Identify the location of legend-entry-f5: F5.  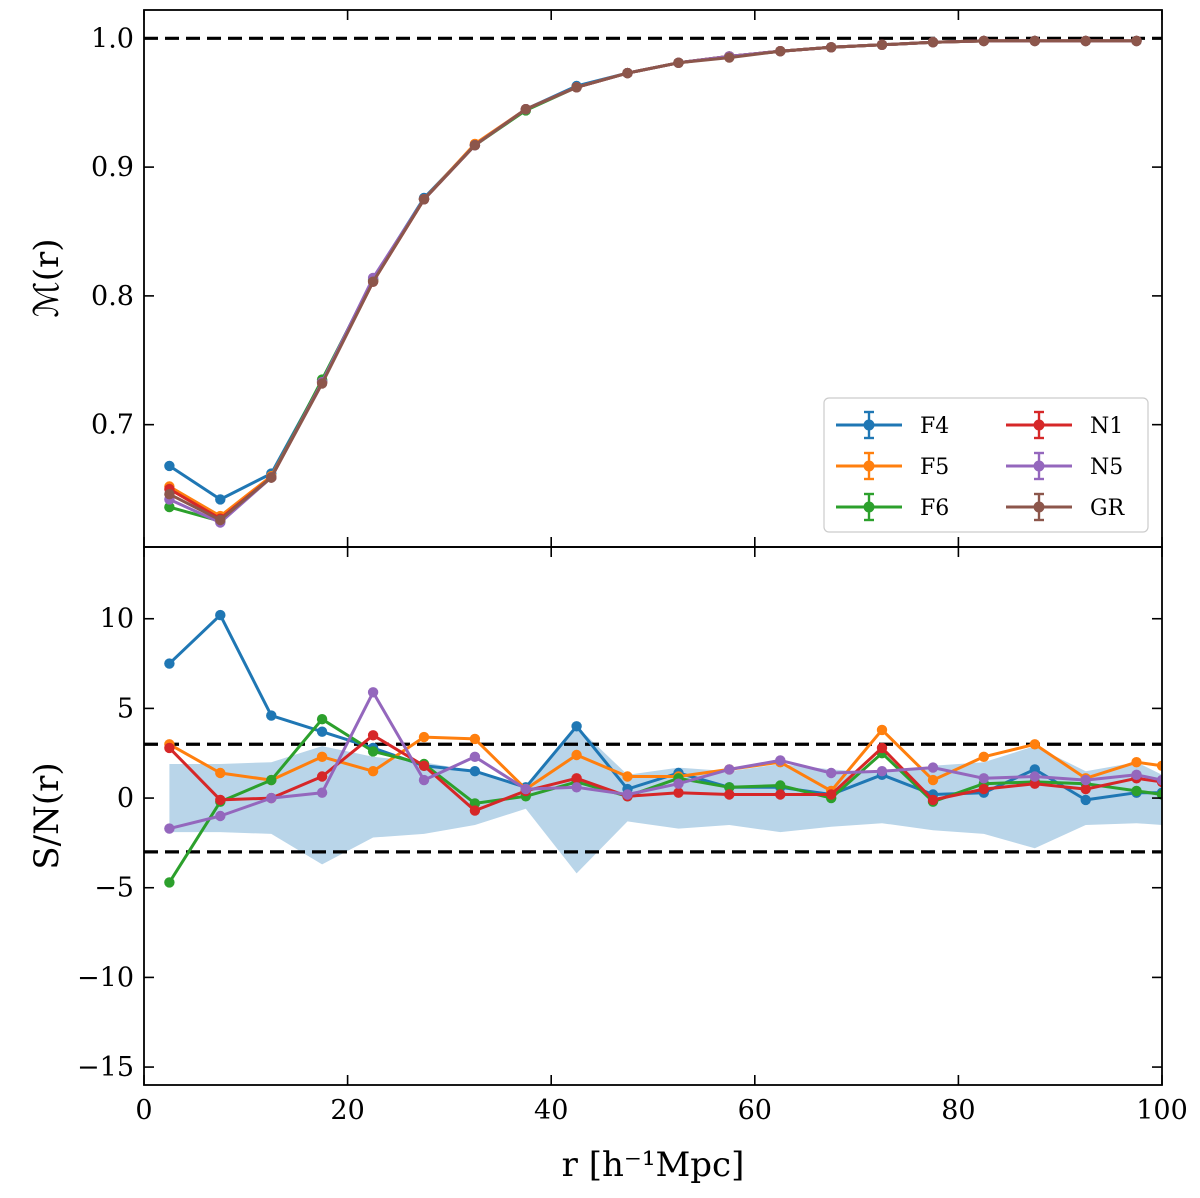
(892, 466).